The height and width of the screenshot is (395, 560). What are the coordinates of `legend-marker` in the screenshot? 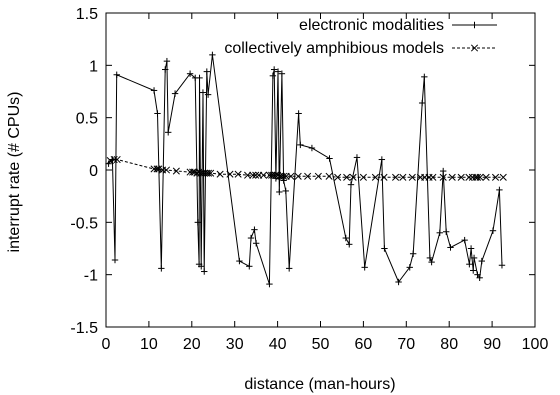 It's located at (474, 48).